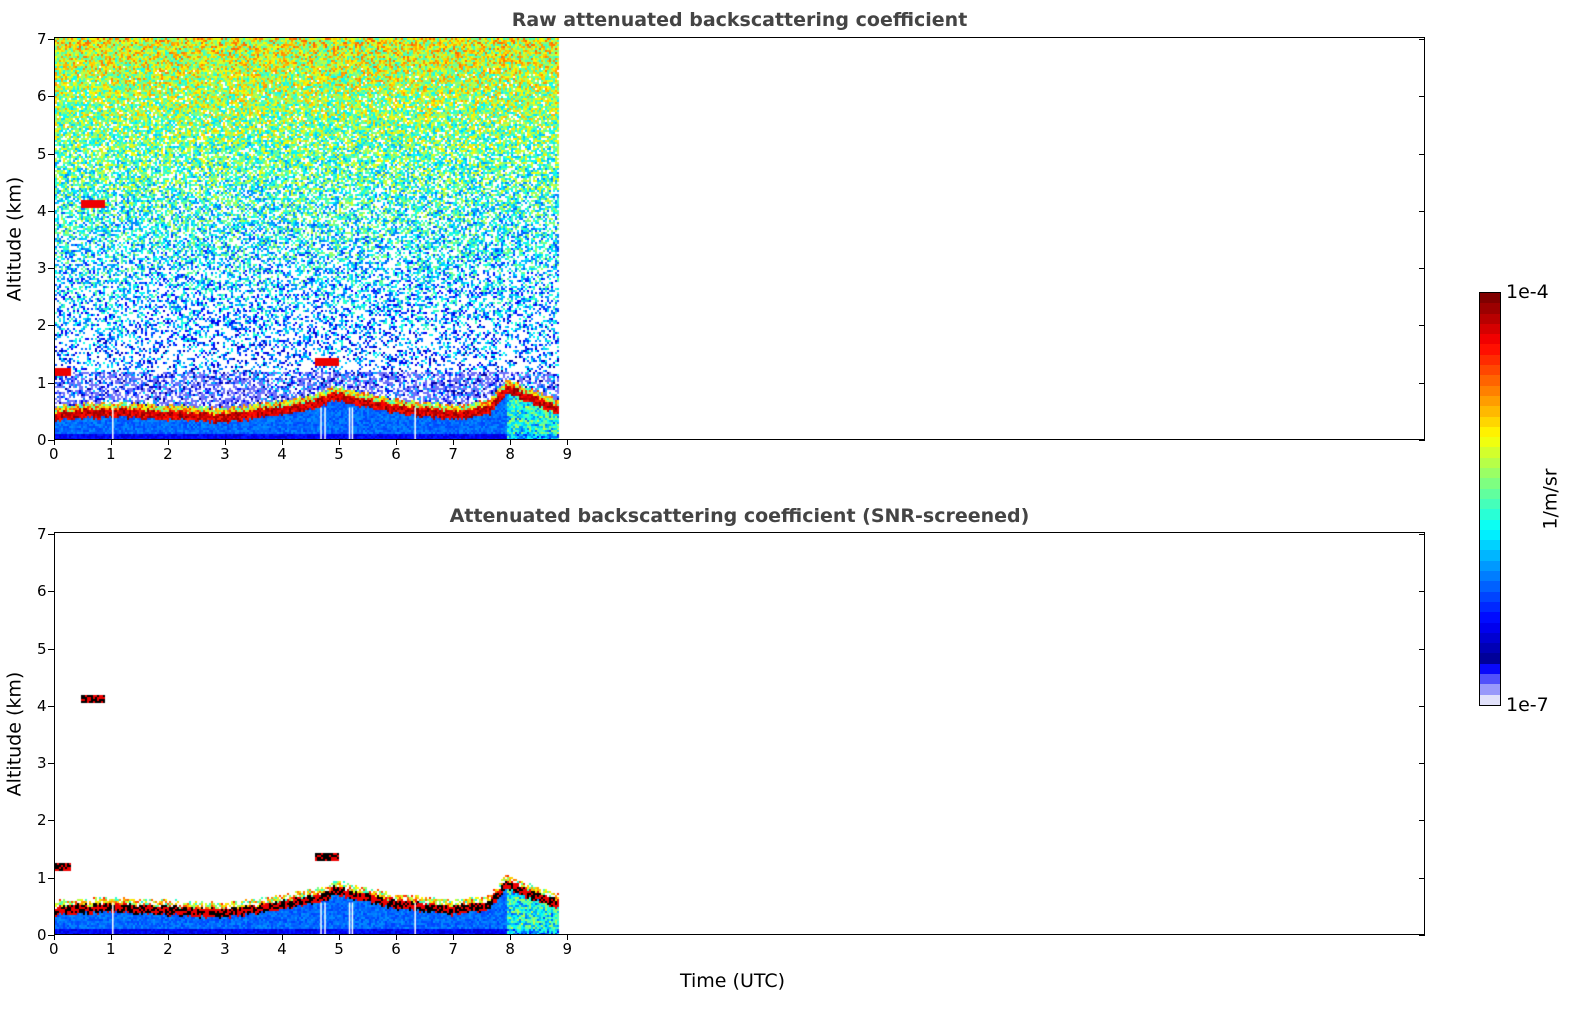 The width and height of the screenshot is (1595, 1020). I want to click on colorbar-min-label: 1e-7, so click(1527, 705).